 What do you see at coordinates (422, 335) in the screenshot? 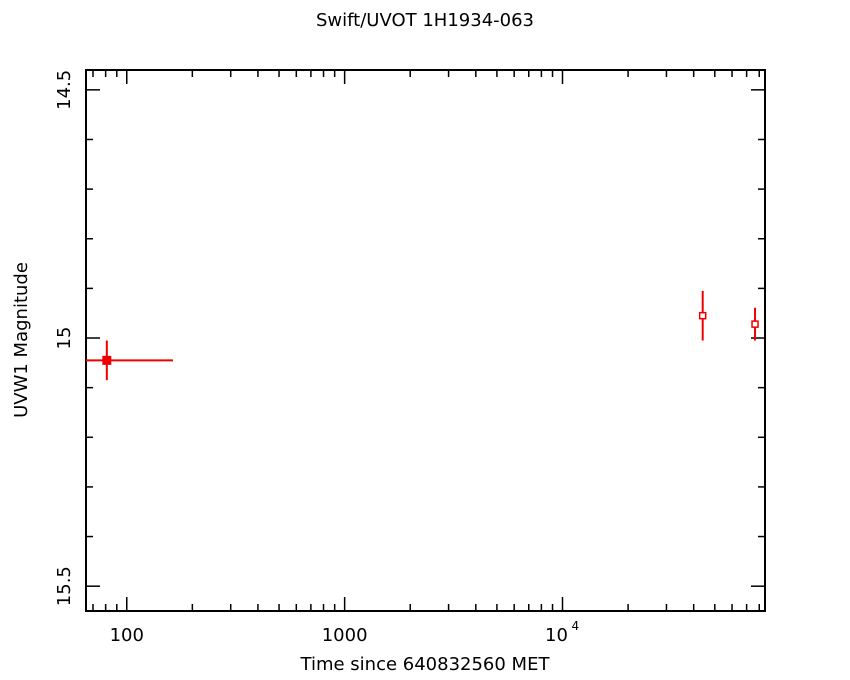
I see `data-series` at bounding box center [422, 335].